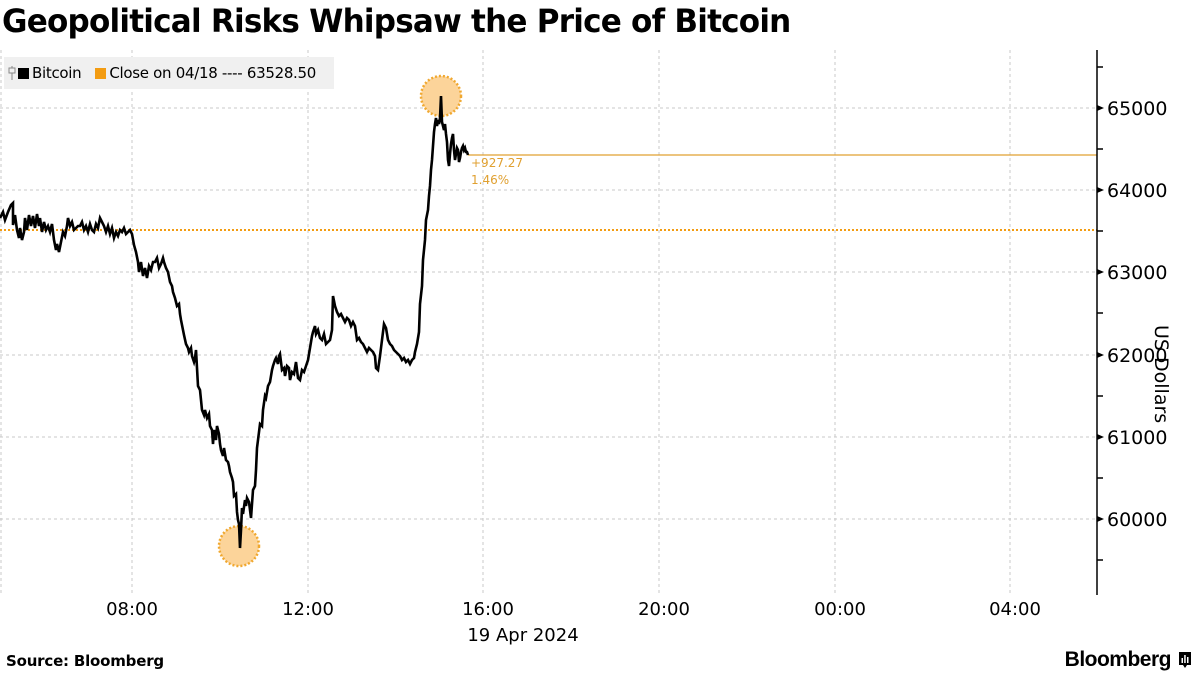 The image size is (1200, 675). Describe the element at coordinates (57, 73) in the screenshot. I see `legend-label-bitcoin: Bitcoin` at that location.